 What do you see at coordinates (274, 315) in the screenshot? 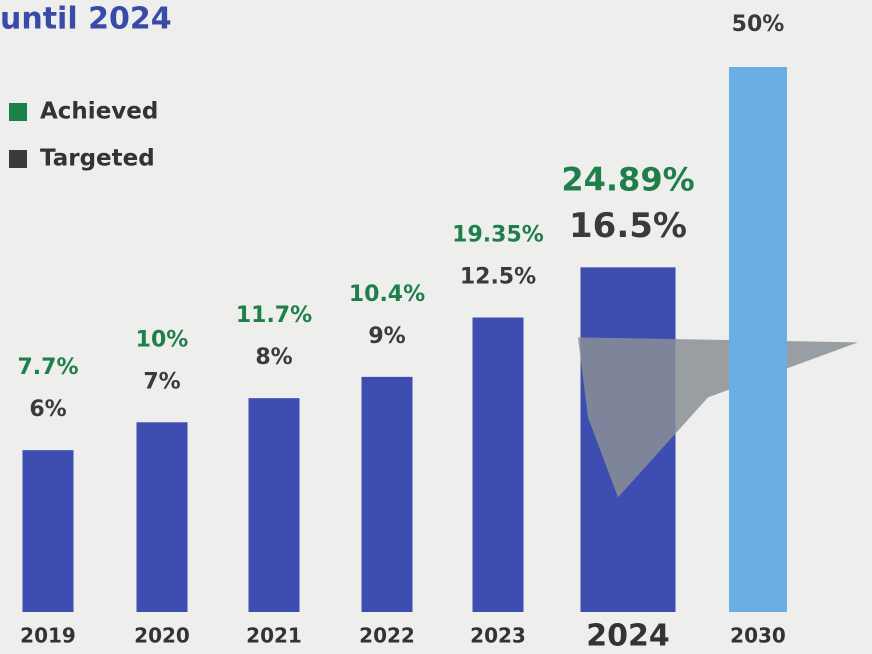
I see `achieved-label: 11.7%` at bounding box center [274, 315].